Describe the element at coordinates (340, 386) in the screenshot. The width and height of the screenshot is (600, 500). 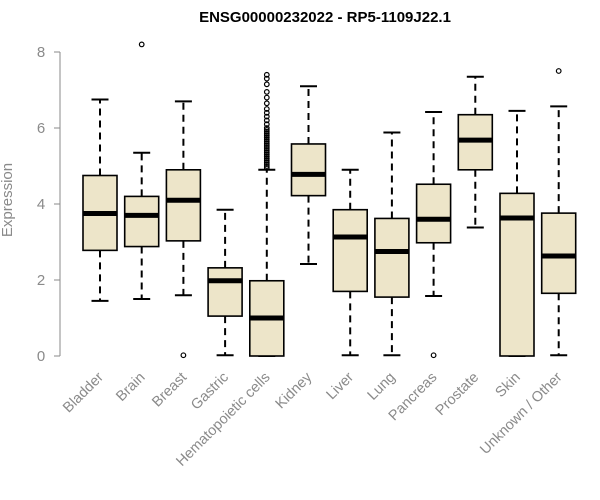
I see `x-category-label: Liver` at that location.